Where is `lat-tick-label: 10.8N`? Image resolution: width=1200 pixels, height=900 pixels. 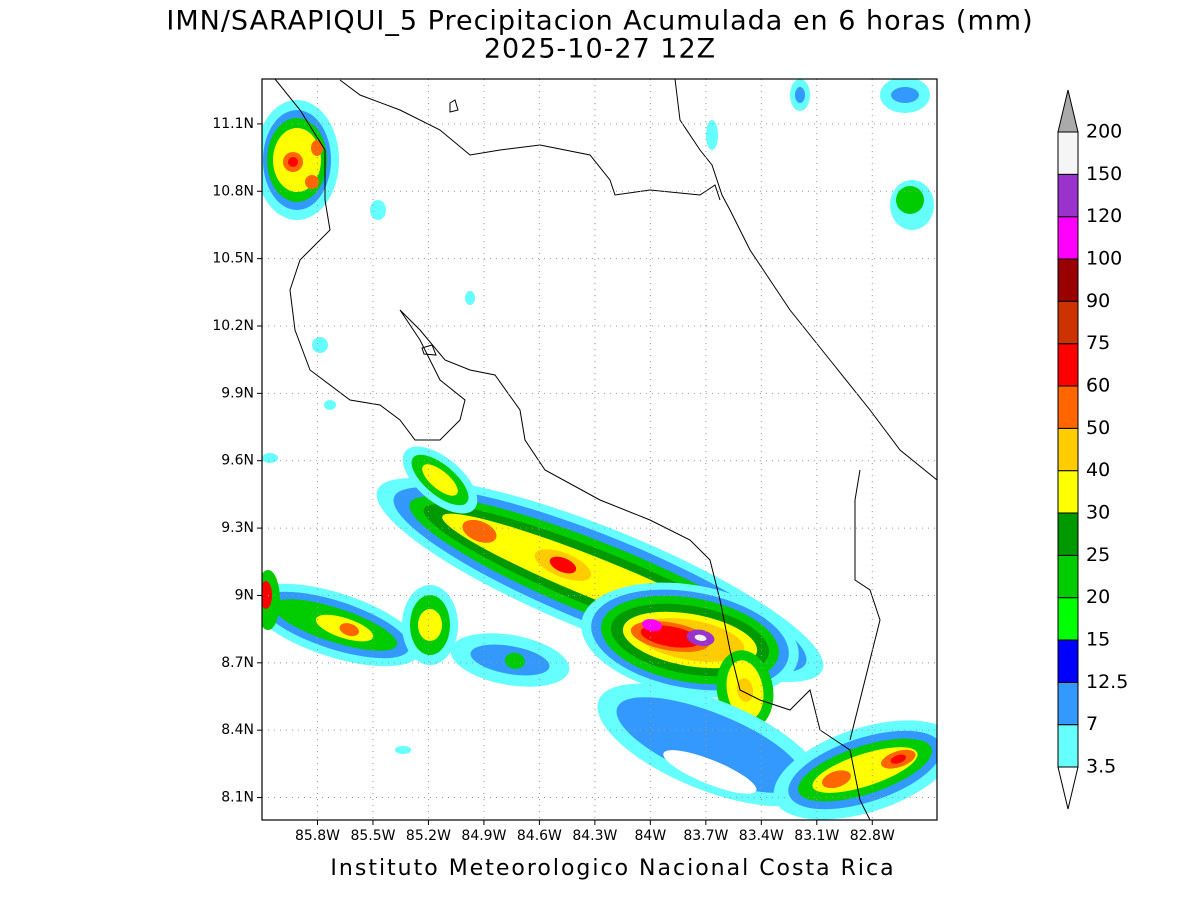 lat-tick-label: 10.8N is located at coordinates (233, 191).